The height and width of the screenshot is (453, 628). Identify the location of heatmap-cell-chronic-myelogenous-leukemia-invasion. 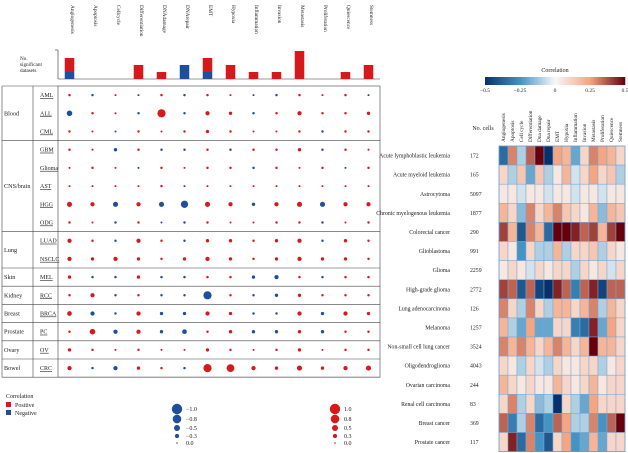
(584, 213).